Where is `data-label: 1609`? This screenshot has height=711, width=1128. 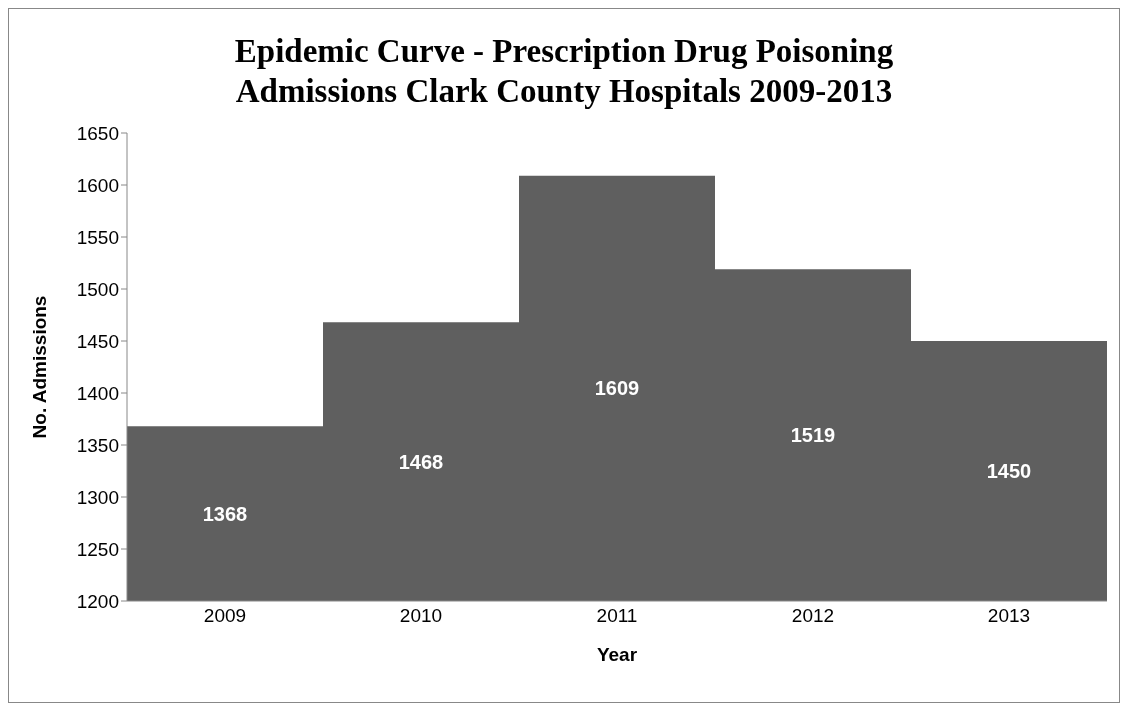 data-label: 1609 is located at coordinates (617, 388).